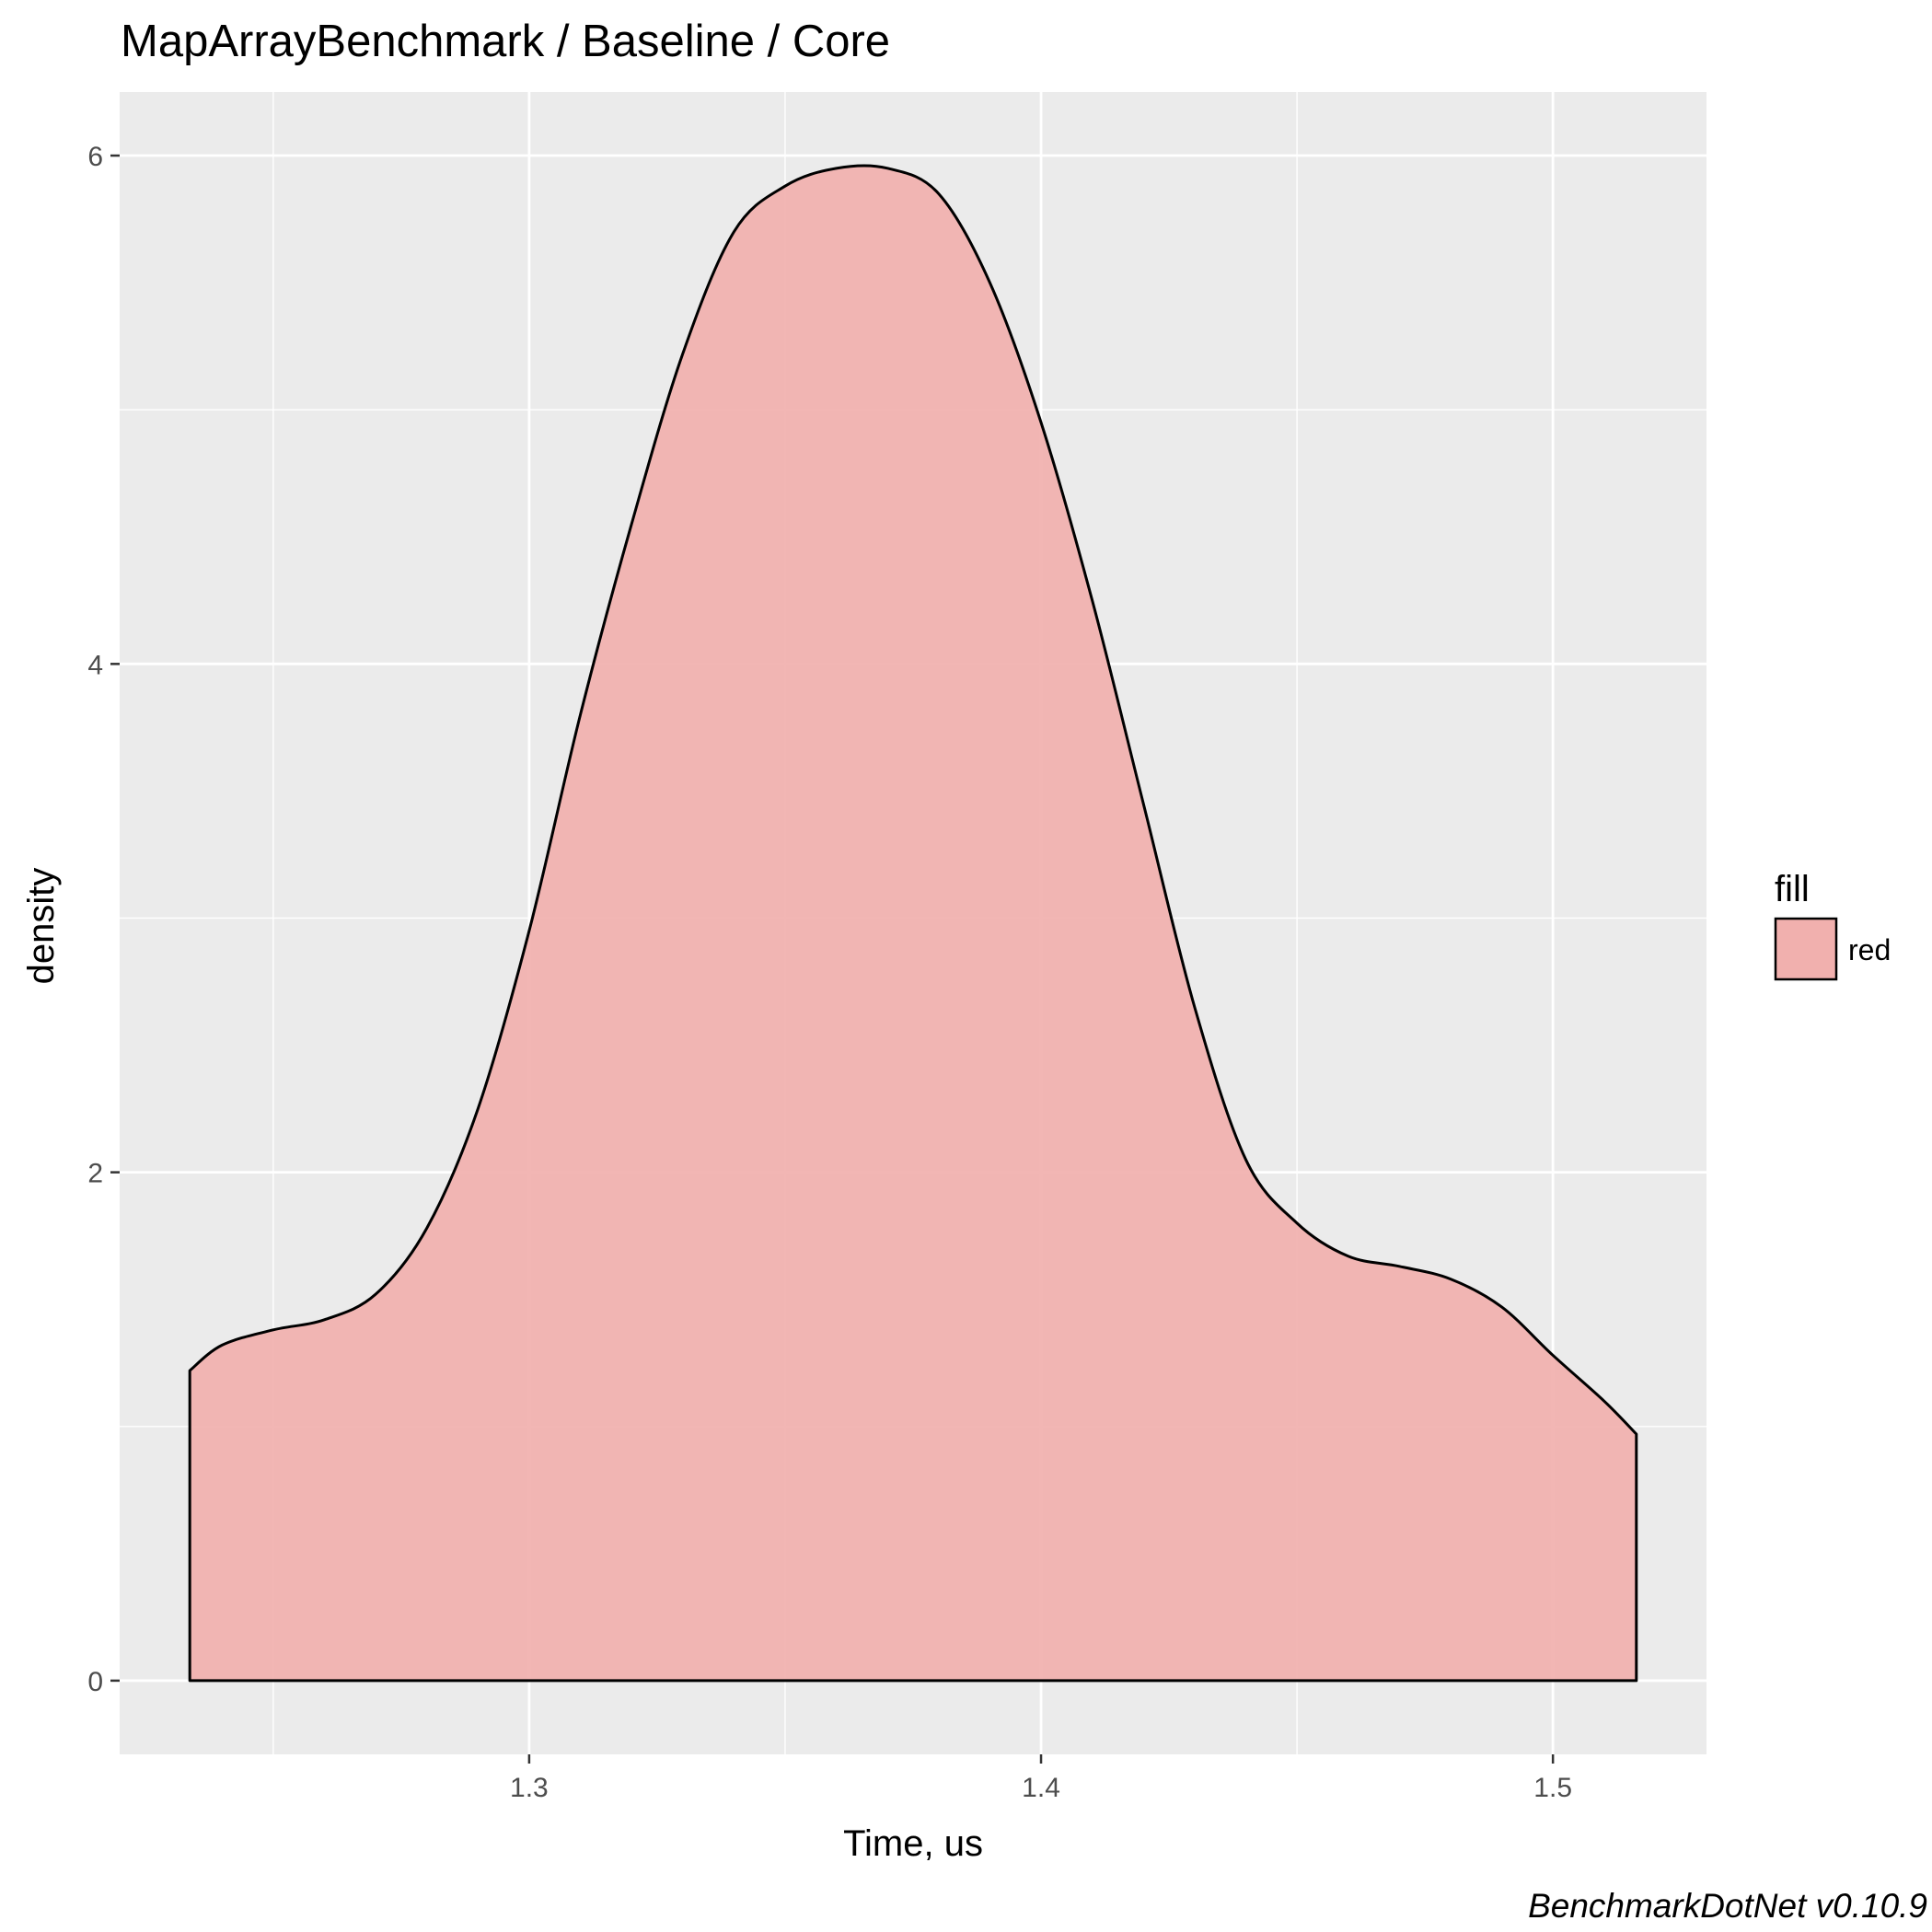  Describe the element at coordinates (1728, 1906) in the screenshot. I see `caption: BenchmarkDotNet v0.10.9` at that location.